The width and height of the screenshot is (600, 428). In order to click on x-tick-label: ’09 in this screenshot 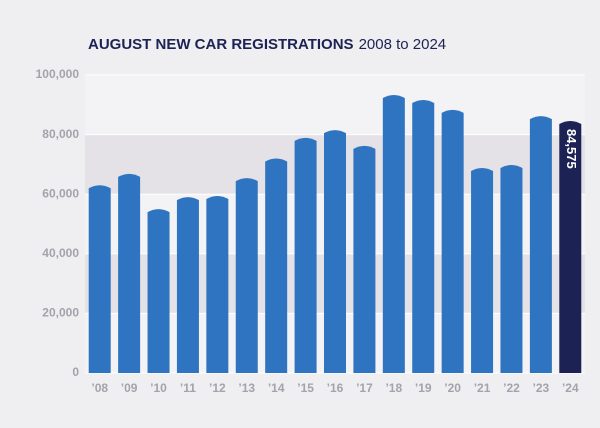, I will do `click(129, 388)`.